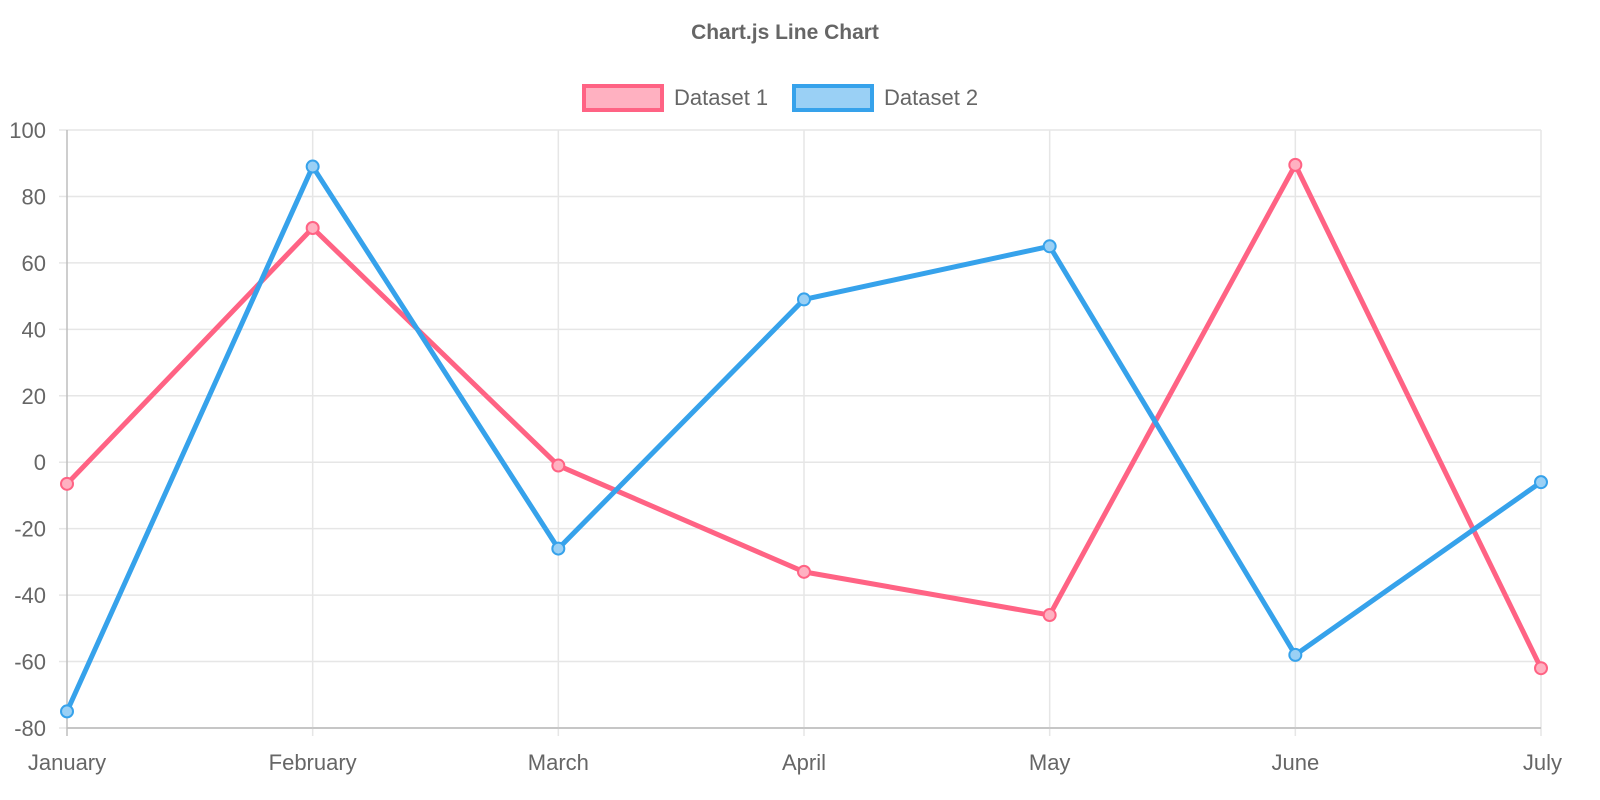 Image resolution: width=1600 pixels, height=800 pixels. Describe the element at coordinates (40, 462) in the screenshot. I see `y-tick-label: 0` at that location.